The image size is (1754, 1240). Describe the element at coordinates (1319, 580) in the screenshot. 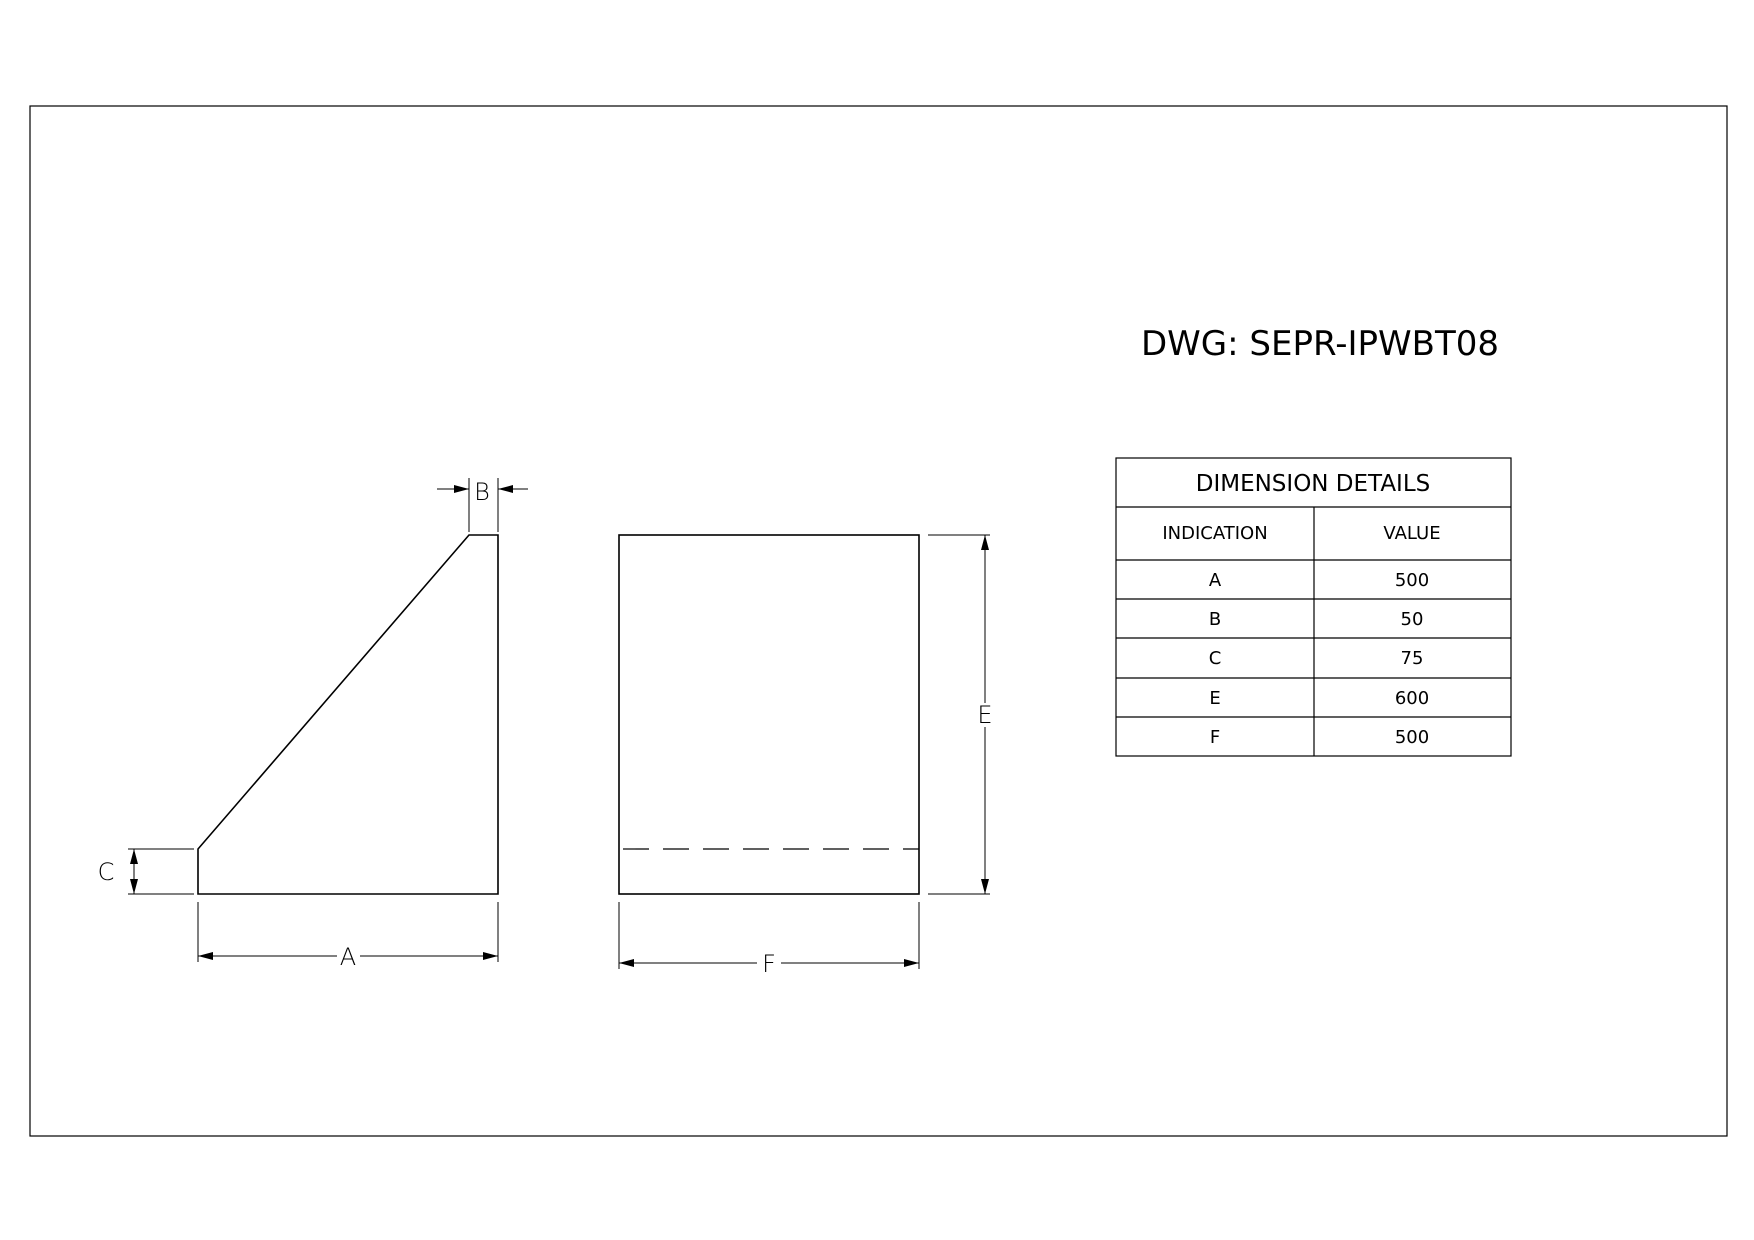

I see `table-row: A 500` at that location.